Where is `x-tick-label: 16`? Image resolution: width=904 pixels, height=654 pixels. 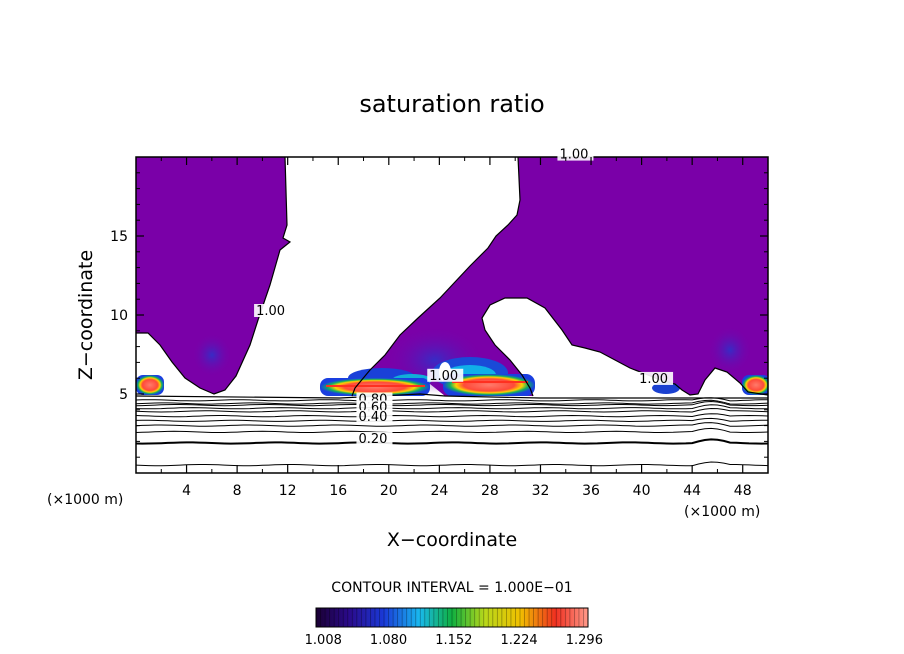 x-tick-label: 16 is located at coordinates (338, 491).